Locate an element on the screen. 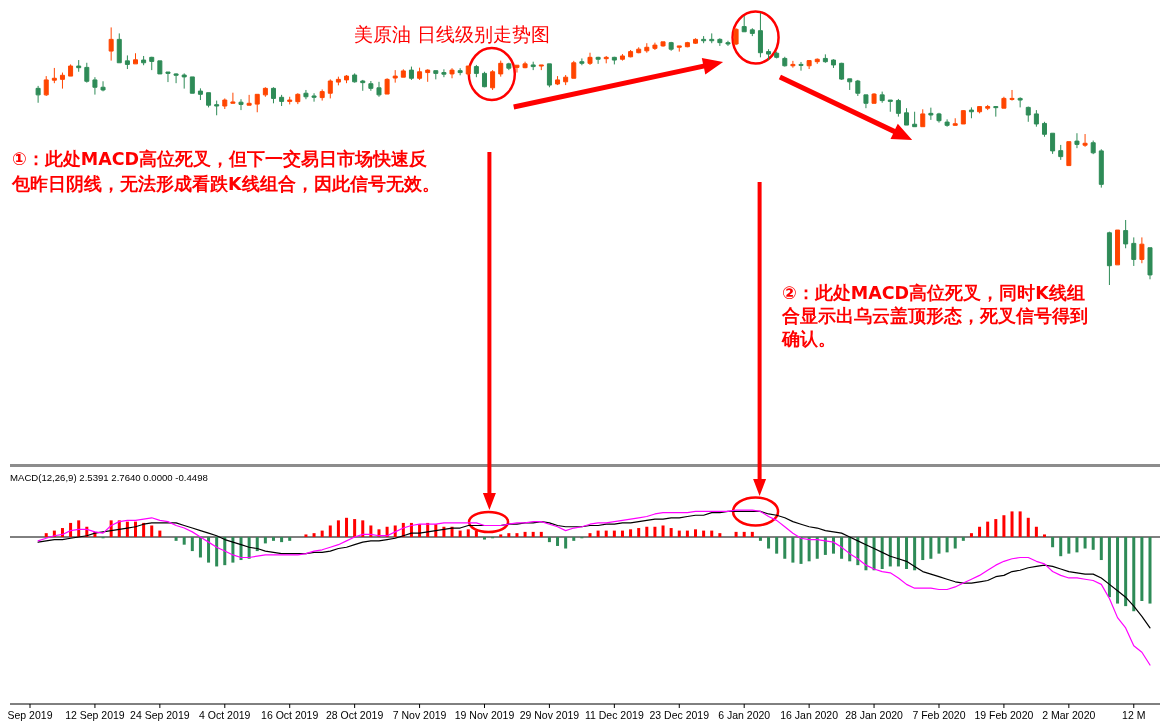  x-tick-label: 12 M is located at coordinates (1134, 715).